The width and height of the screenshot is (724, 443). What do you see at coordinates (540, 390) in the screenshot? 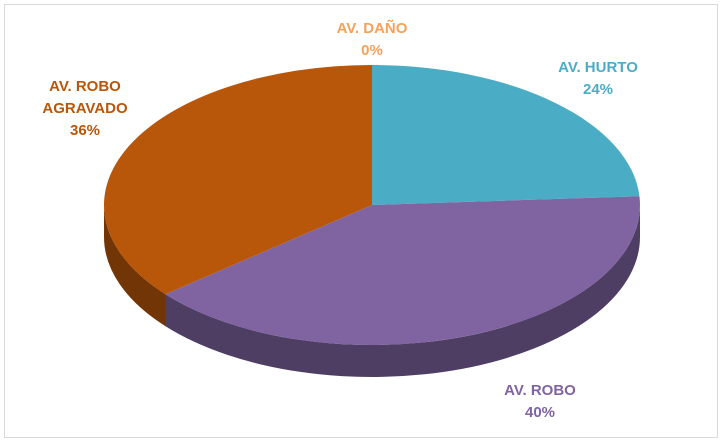
I see `label-name: AV. ROBO` at bounding box center [540, 390].